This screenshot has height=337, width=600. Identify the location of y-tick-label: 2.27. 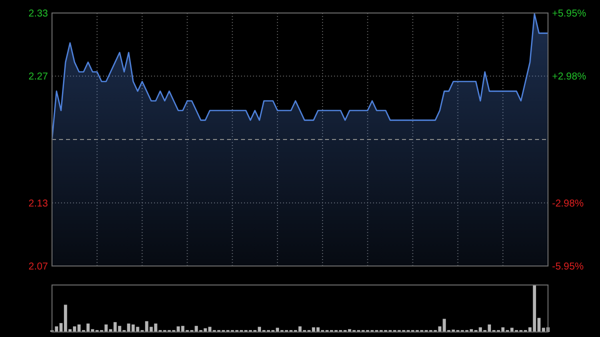
(38, 77).